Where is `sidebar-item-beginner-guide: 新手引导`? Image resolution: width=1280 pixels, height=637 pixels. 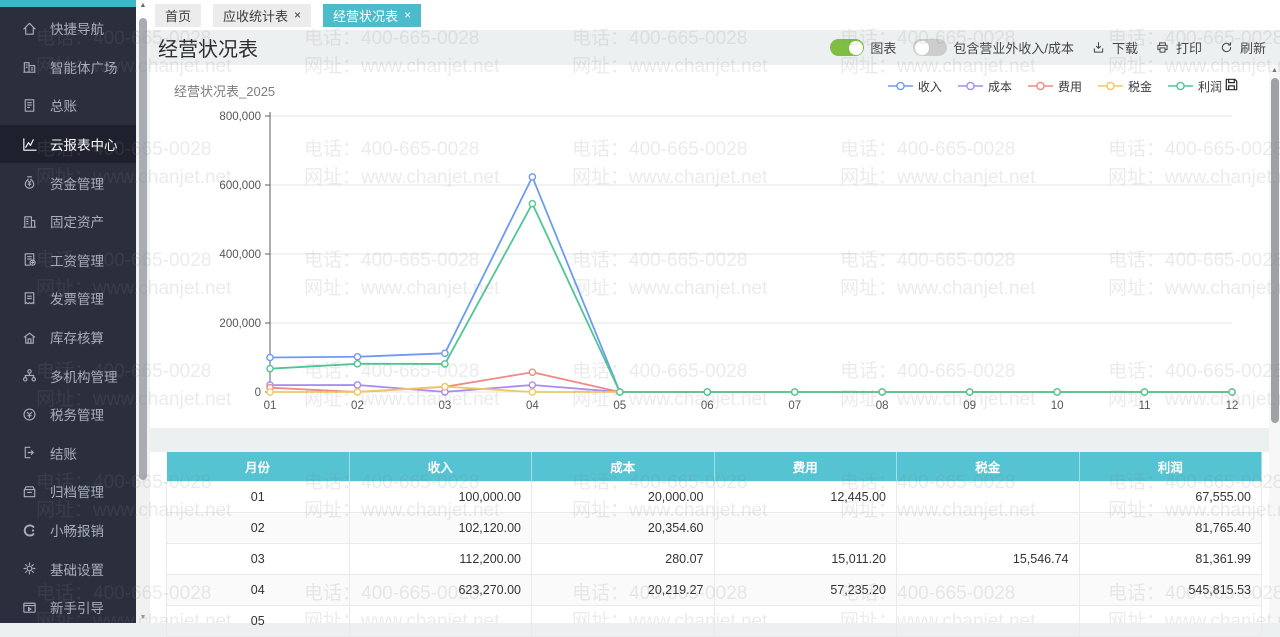
sidebar-item-beginner-guide: 新手引导 is located at coordinates (68, 607).